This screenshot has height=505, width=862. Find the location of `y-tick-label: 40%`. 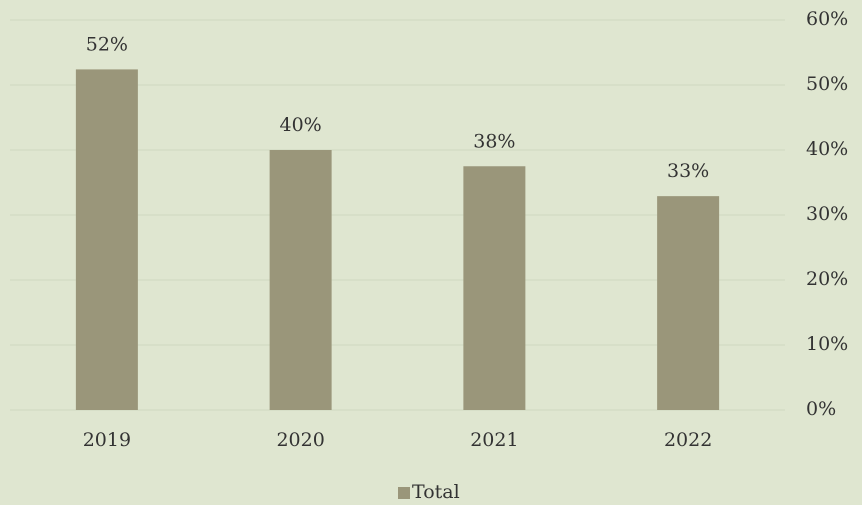

y-tick-label: 40% is located at coordinates (827, 149).